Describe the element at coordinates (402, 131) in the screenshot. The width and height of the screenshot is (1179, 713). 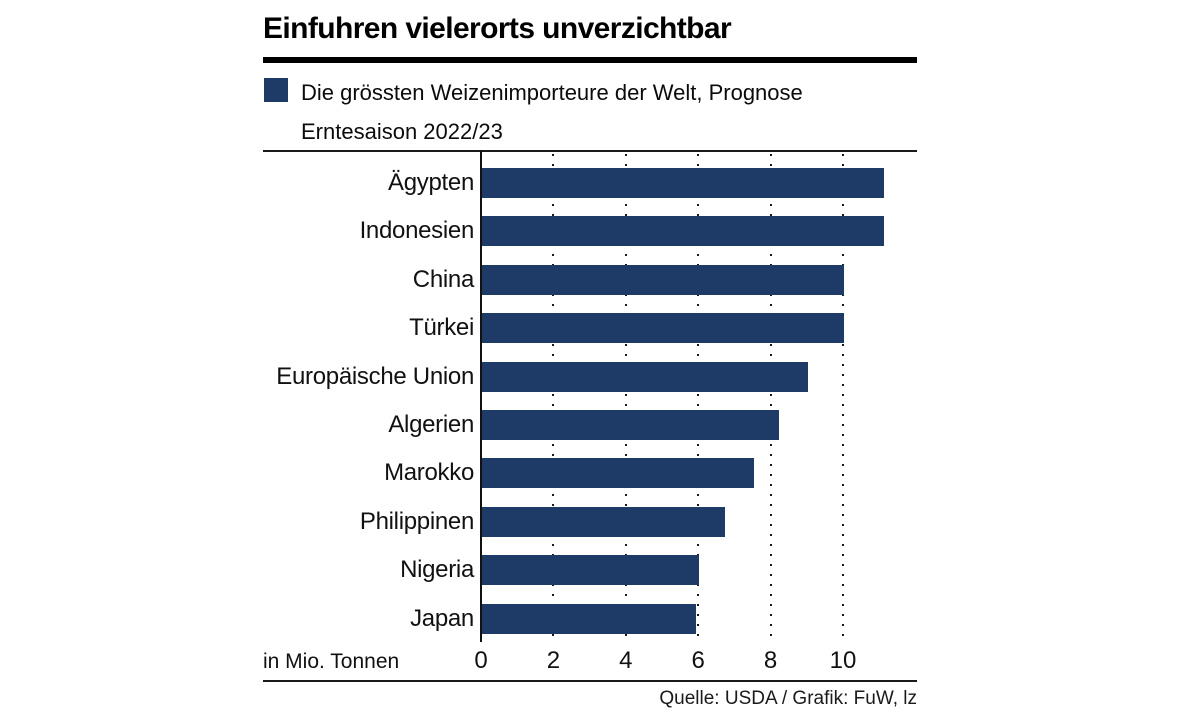
I see `chart-subtitle-line2: Erntesaison 2022/23` at that location.